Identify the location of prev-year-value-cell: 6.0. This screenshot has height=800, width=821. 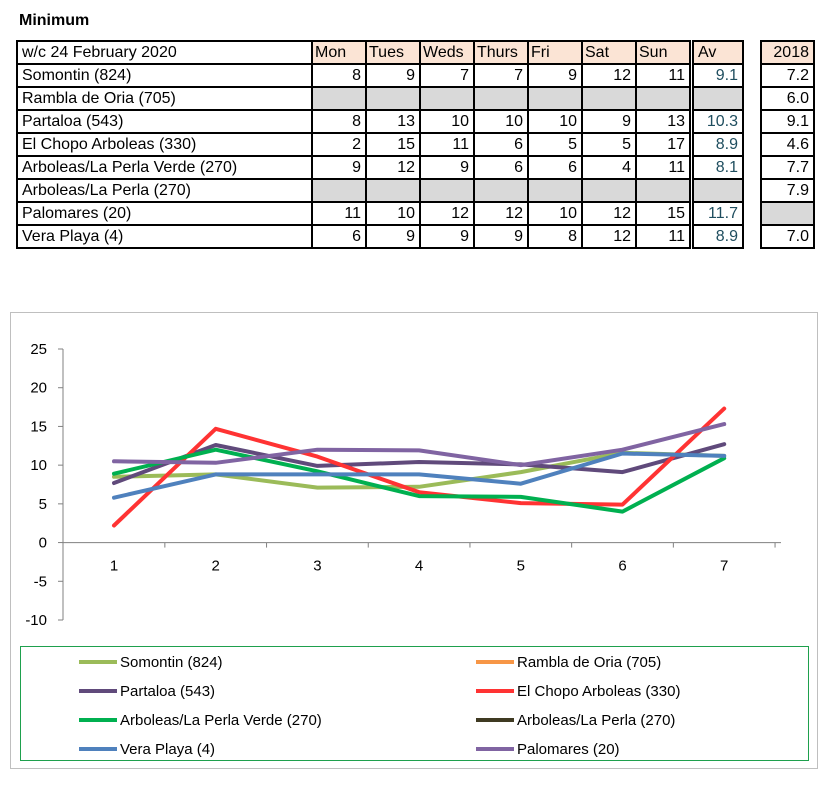
(787, 98).